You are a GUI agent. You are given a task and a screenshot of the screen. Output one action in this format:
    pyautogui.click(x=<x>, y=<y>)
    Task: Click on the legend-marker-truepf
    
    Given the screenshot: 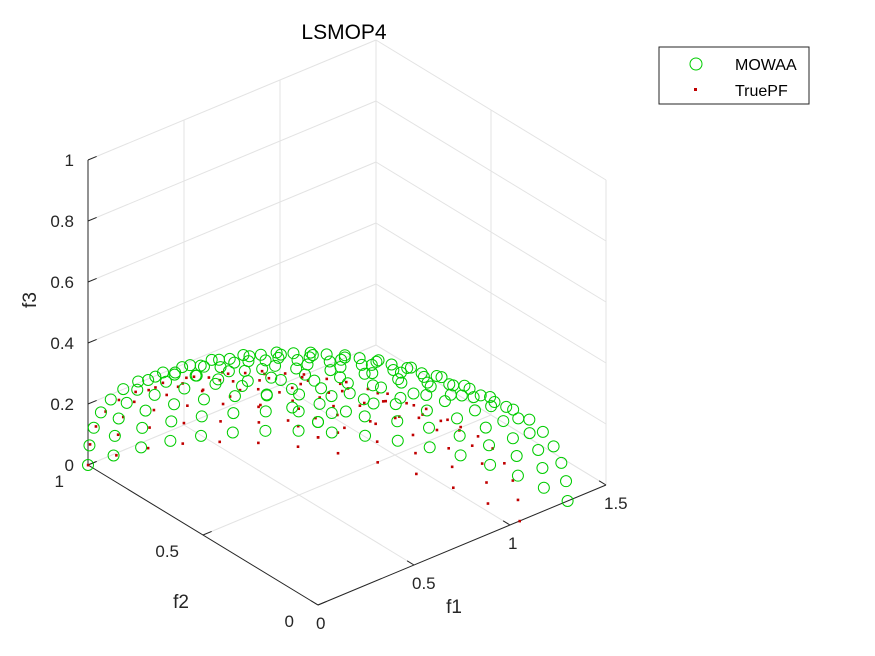 What is the action you would take?
    pyautogui.click(x=695, y=89)
    